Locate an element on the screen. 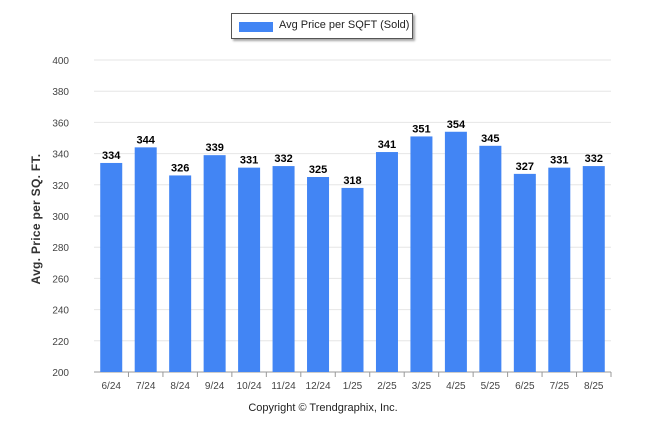 The height and width of the screenshot is (434, 646). legend-swatch is located at coordinates (256, 27).